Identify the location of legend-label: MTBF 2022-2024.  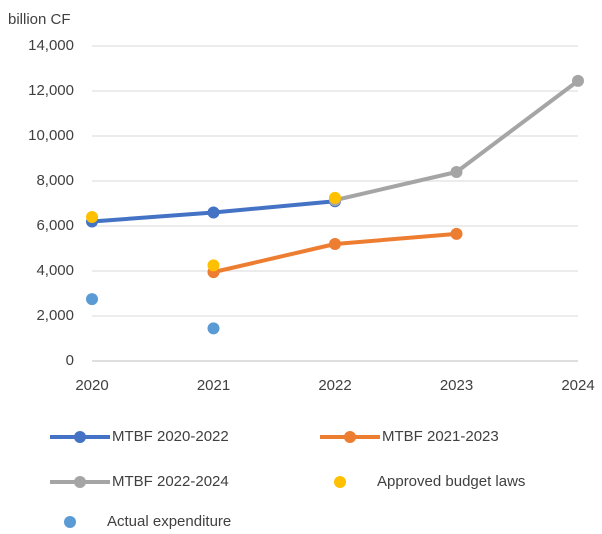
(170, 481).